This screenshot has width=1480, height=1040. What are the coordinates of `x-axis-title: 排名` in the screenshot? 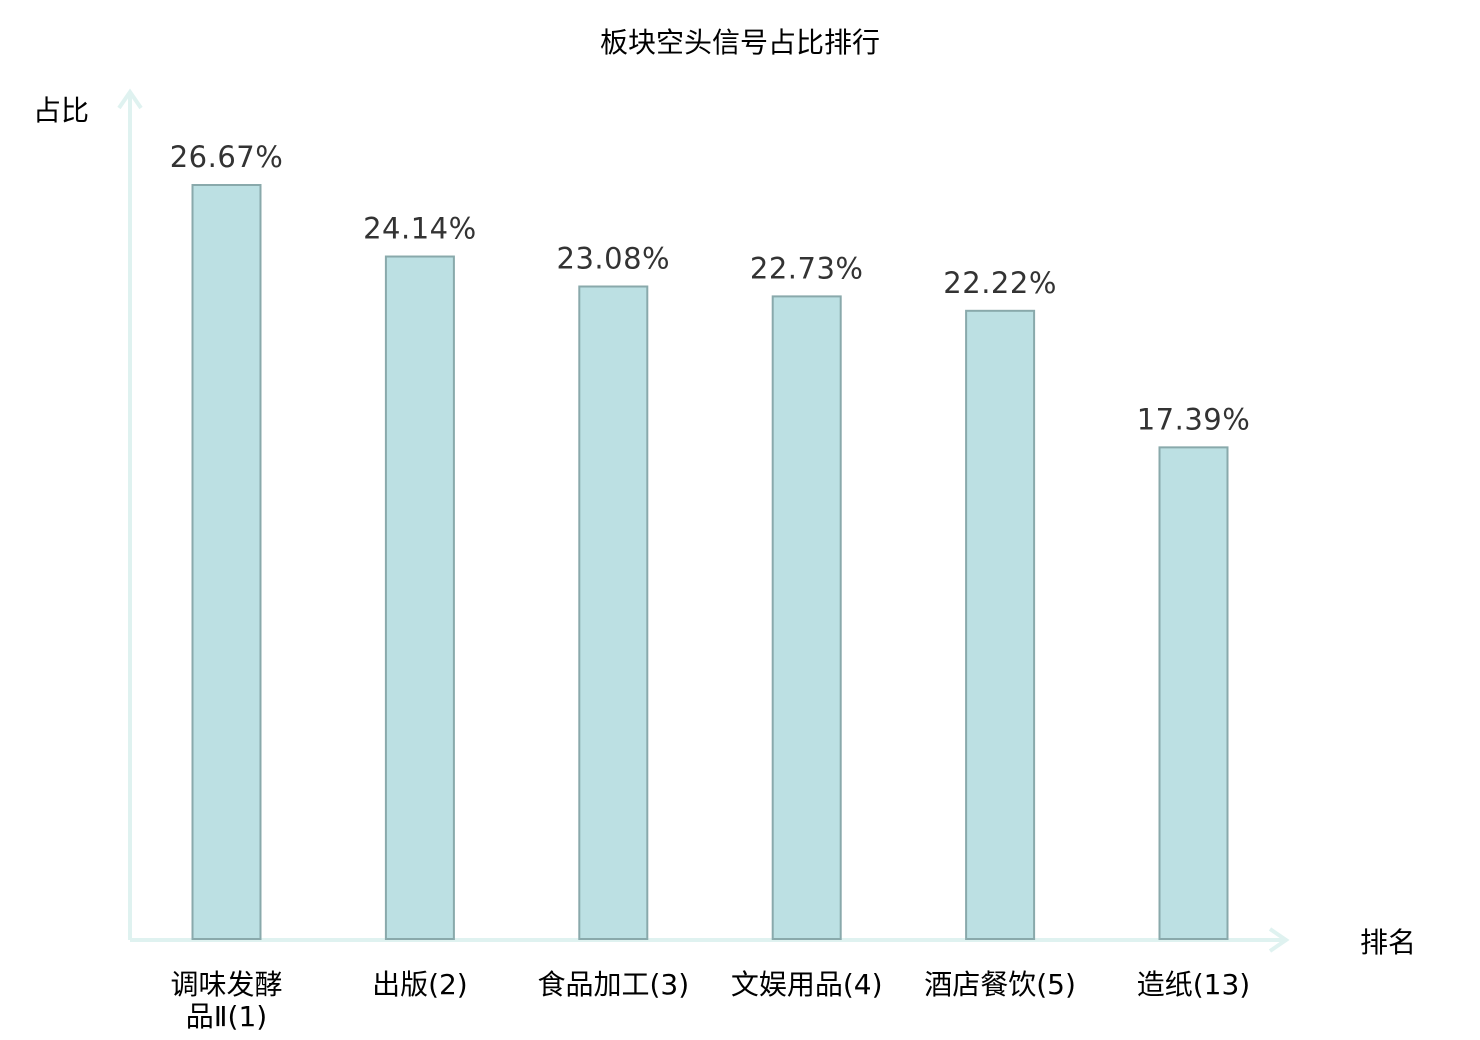 It's located at (1388, 942).